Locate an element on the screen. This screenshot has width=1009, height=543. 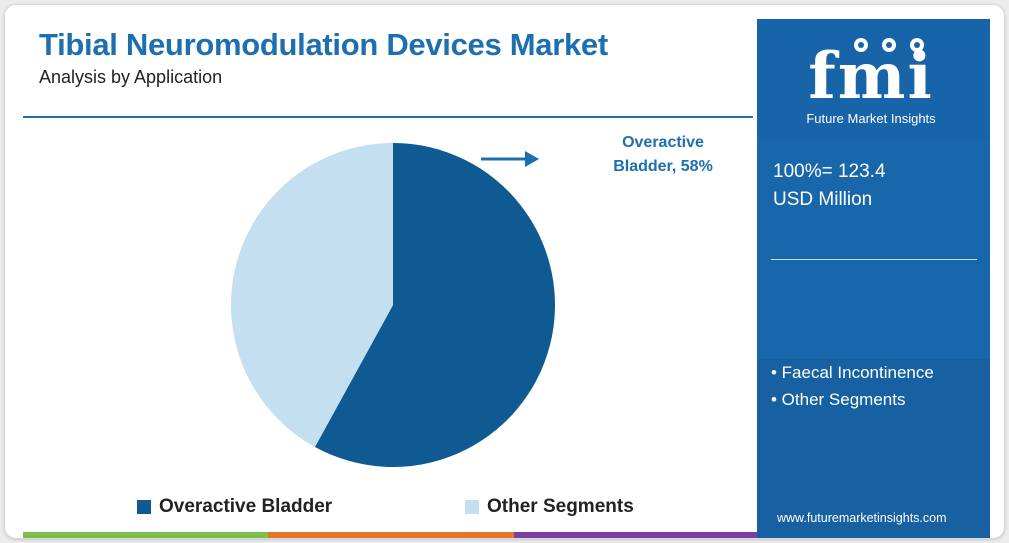
callout-line-2: Bladder, 58% is located at coordinates (663, 166).